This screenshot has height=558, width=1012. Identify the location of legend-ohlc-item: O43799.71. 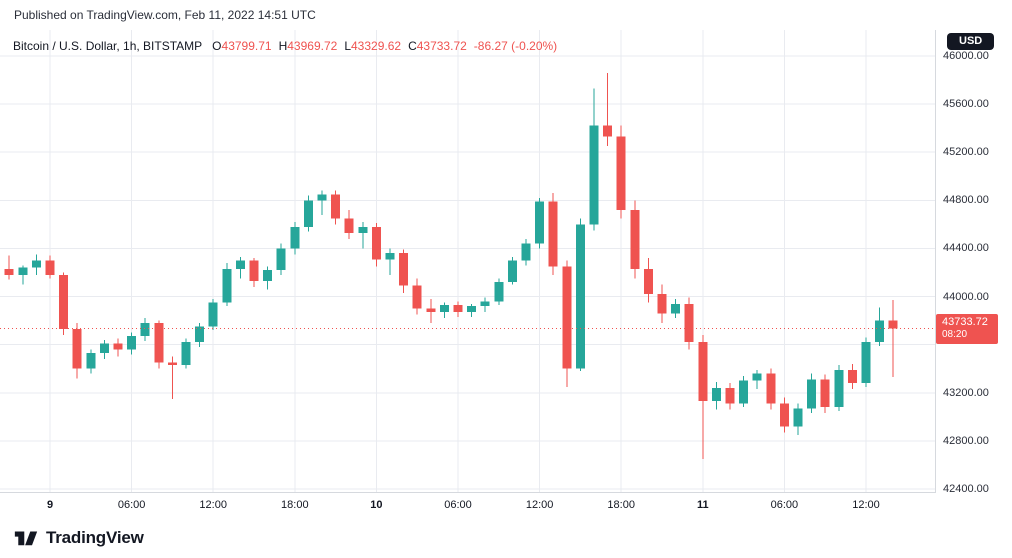
(242, 46).